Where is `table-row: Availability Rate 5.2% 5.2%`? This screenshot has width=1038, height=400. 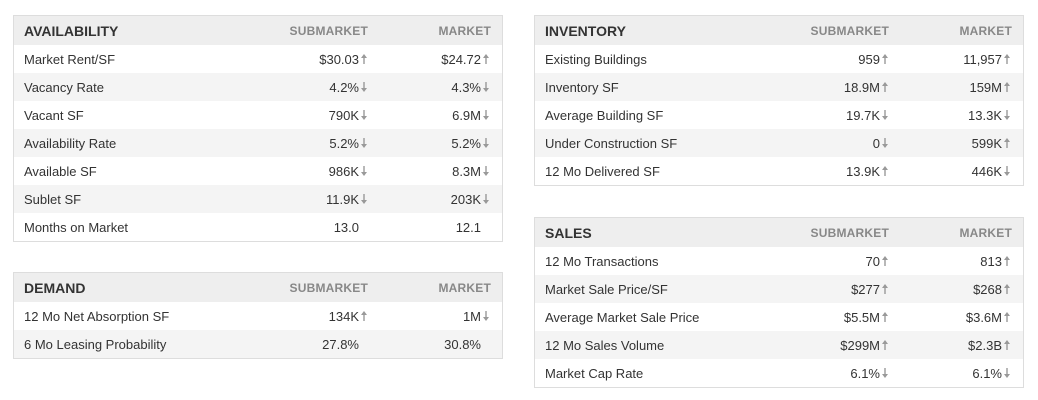
table-row: Availability Rate 5.2% 5.2% is located at coordinates (258, 143).